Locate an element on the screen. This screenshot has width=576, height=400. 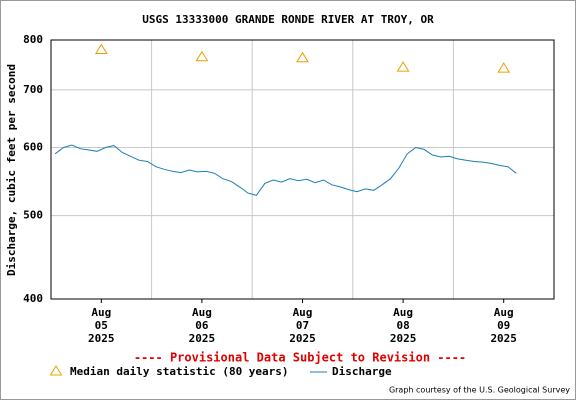
legend-label: Discharge is located at coordinates (362, 371).